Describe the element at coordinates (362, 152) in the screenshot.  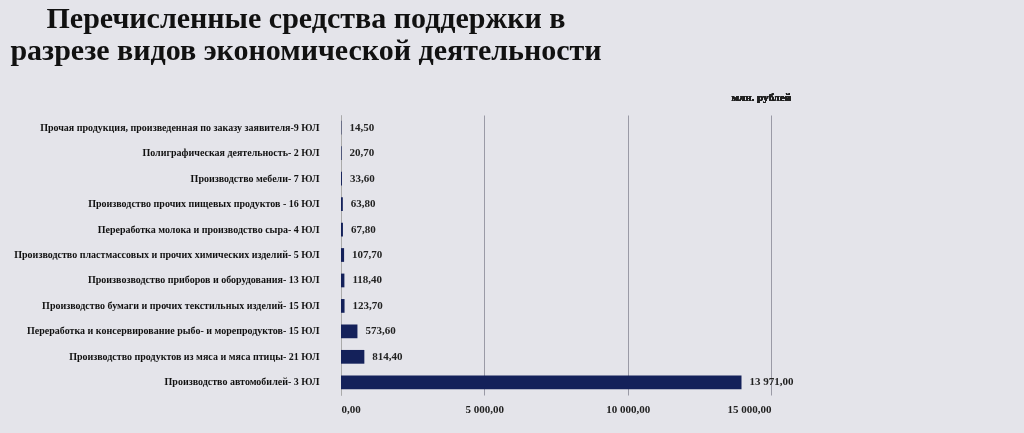
I see `data-label: 20,70` at that location.